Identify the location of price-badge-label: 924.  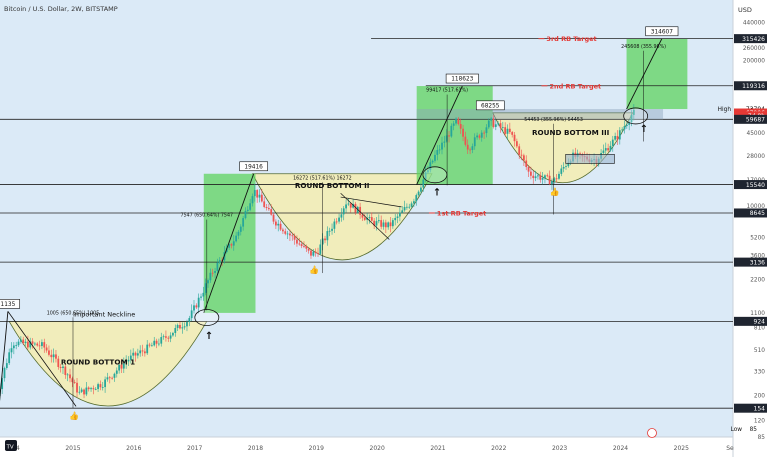
(760, 322).